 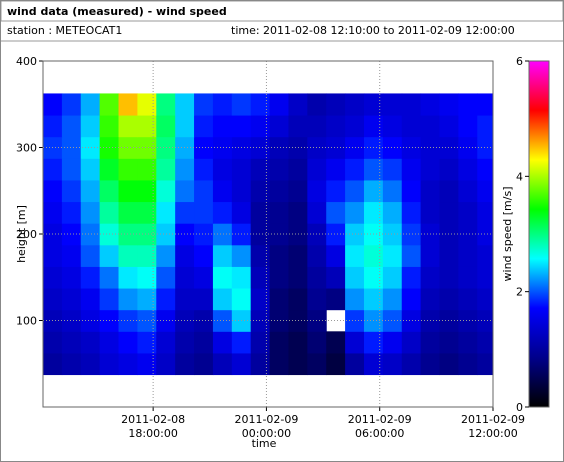 What do you see at coordinates (507, 234) in the screenshot?
I see `colorbar-label: wind speed [m/s]` at bounding box center [507, 234].